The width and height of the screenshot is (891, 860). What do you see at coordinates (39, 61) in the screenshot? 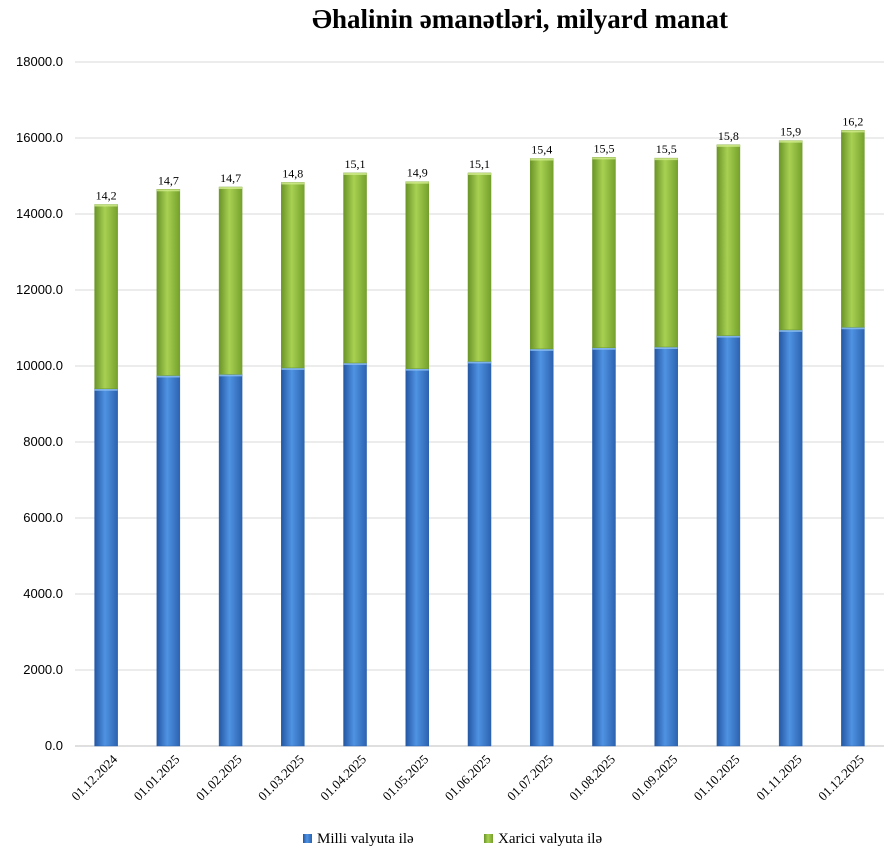
I see `y-tick-label: 18000.0` at bounding box center [39, 61].